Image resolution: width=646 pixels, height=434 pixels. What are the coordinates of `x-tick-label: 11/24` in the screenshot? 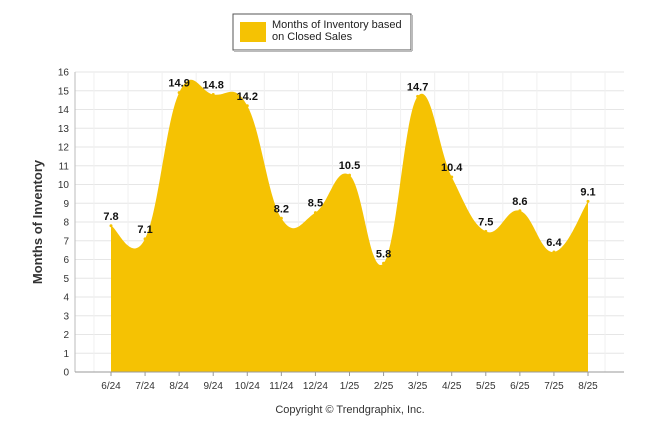 It's located at (281, 386).